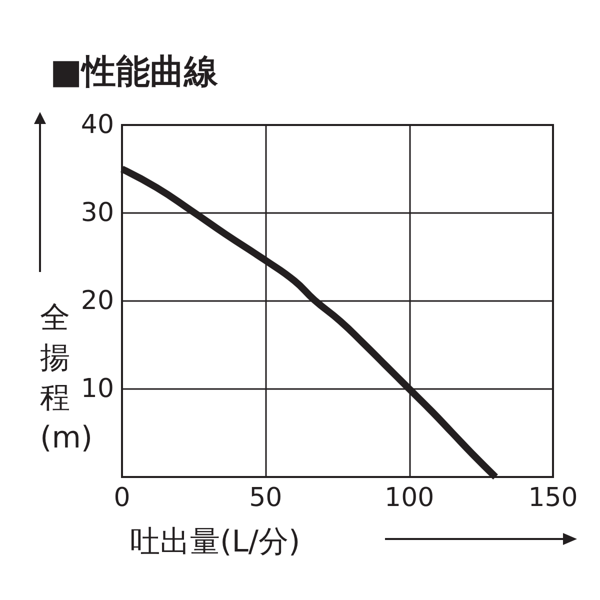  What do you see at coordinates (122, 498) in the screenshot?
I see `x-tick-label: 0` at bounding box center [122, 498].